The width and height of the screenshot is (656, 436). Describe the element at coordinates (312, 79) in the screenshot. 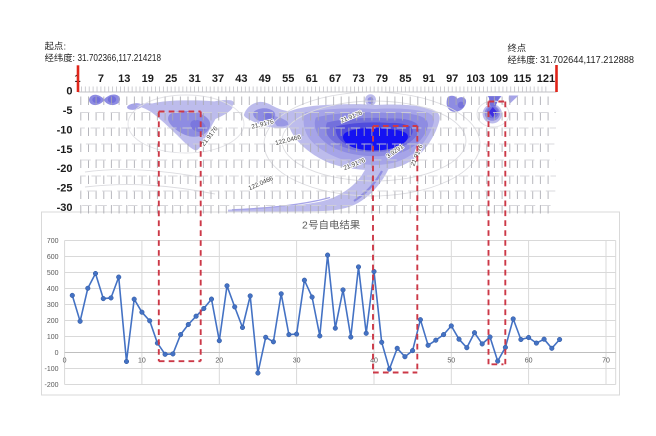

I see `svg-text: 61` at that location.